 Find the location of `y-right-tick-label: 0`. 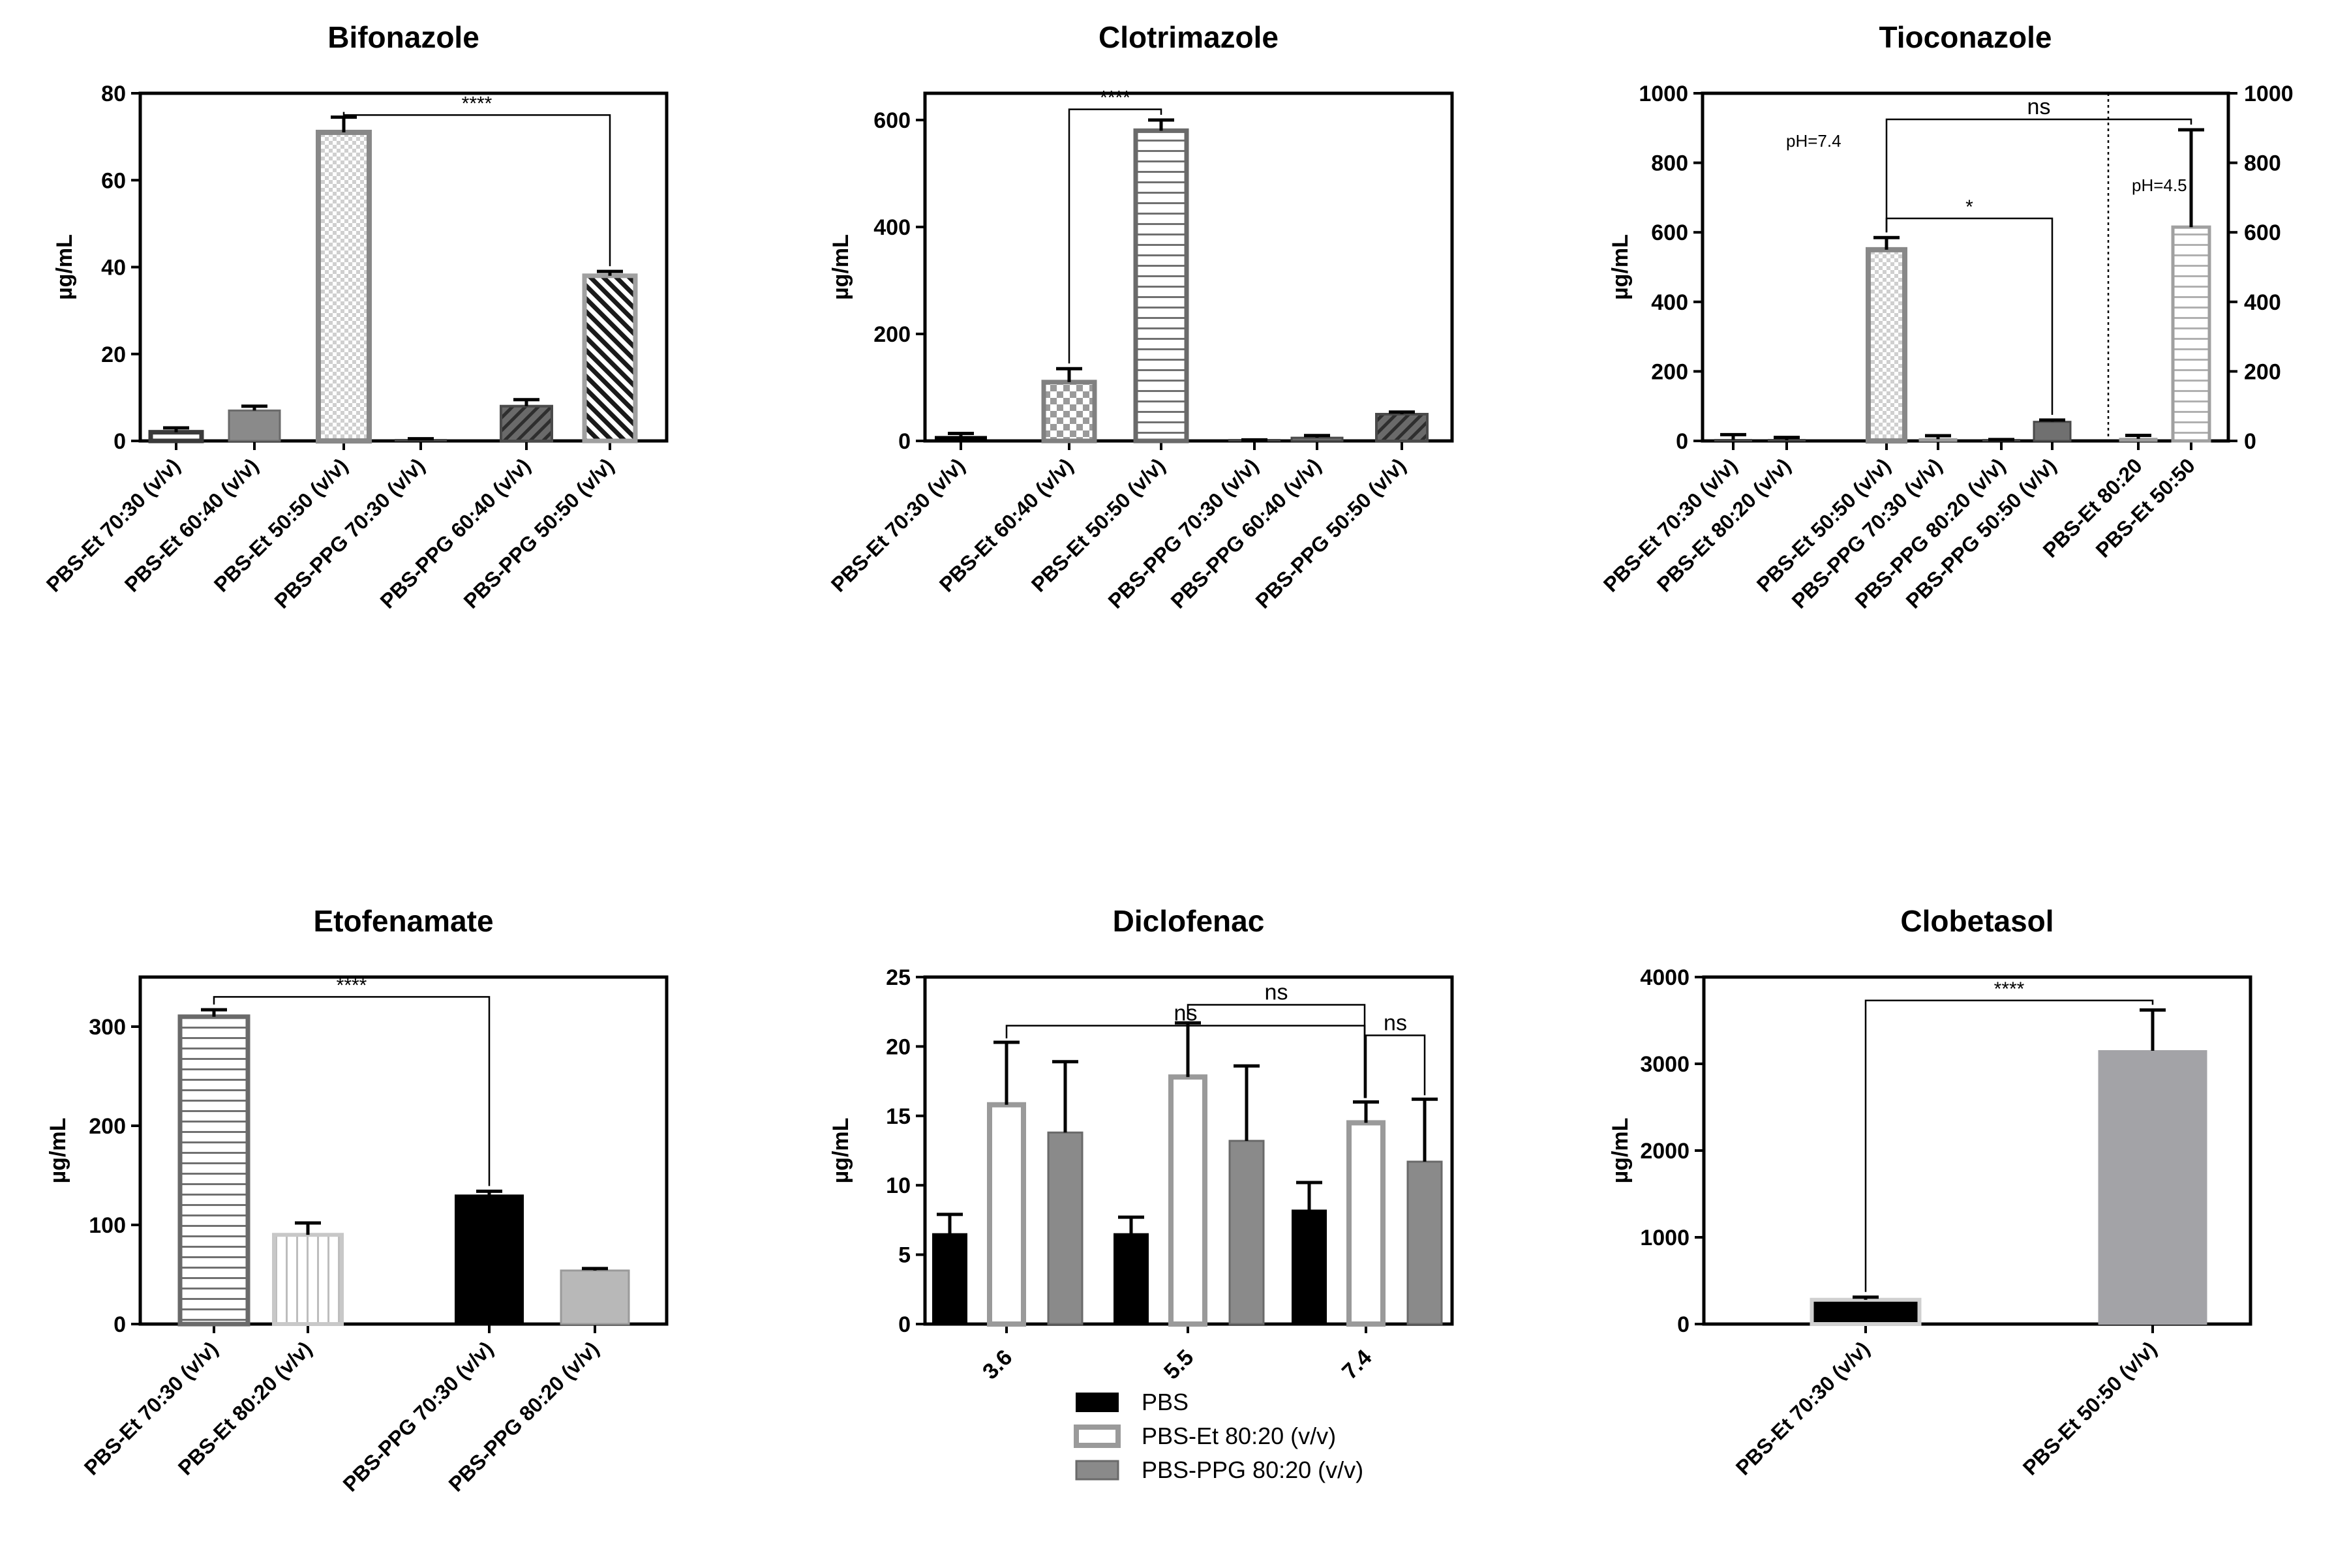

y-right-tick-label: 0 is located at coordinates (2250, 441).